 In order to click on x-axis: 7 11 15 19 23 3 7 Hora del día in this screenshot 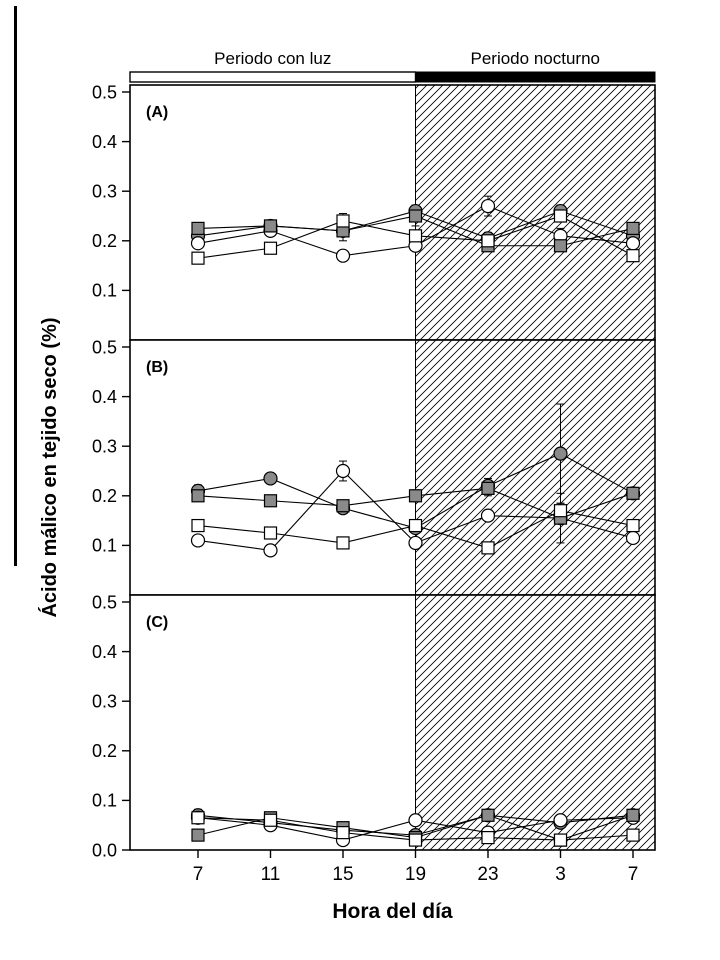, I will do `click(416, 886)`.